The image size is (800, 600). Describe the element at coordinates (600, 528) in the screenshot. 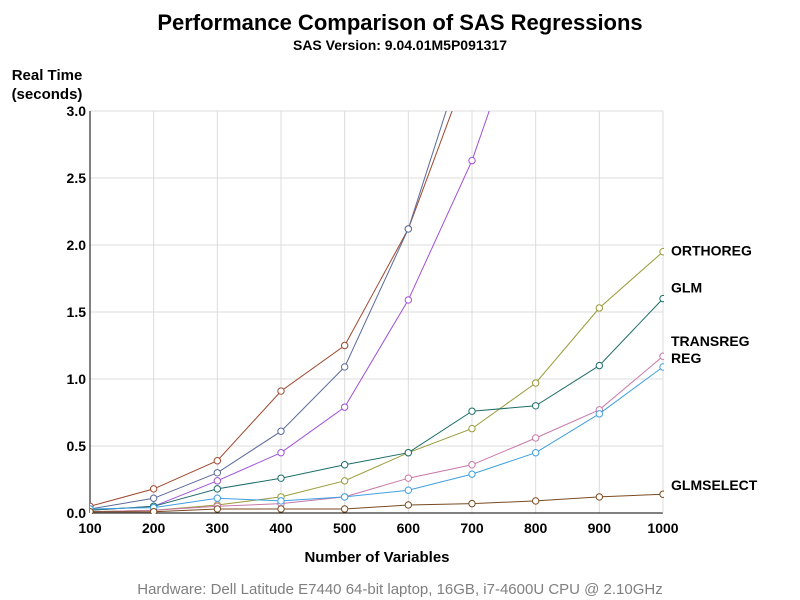

I see `x-tick-label: 900` at that location.